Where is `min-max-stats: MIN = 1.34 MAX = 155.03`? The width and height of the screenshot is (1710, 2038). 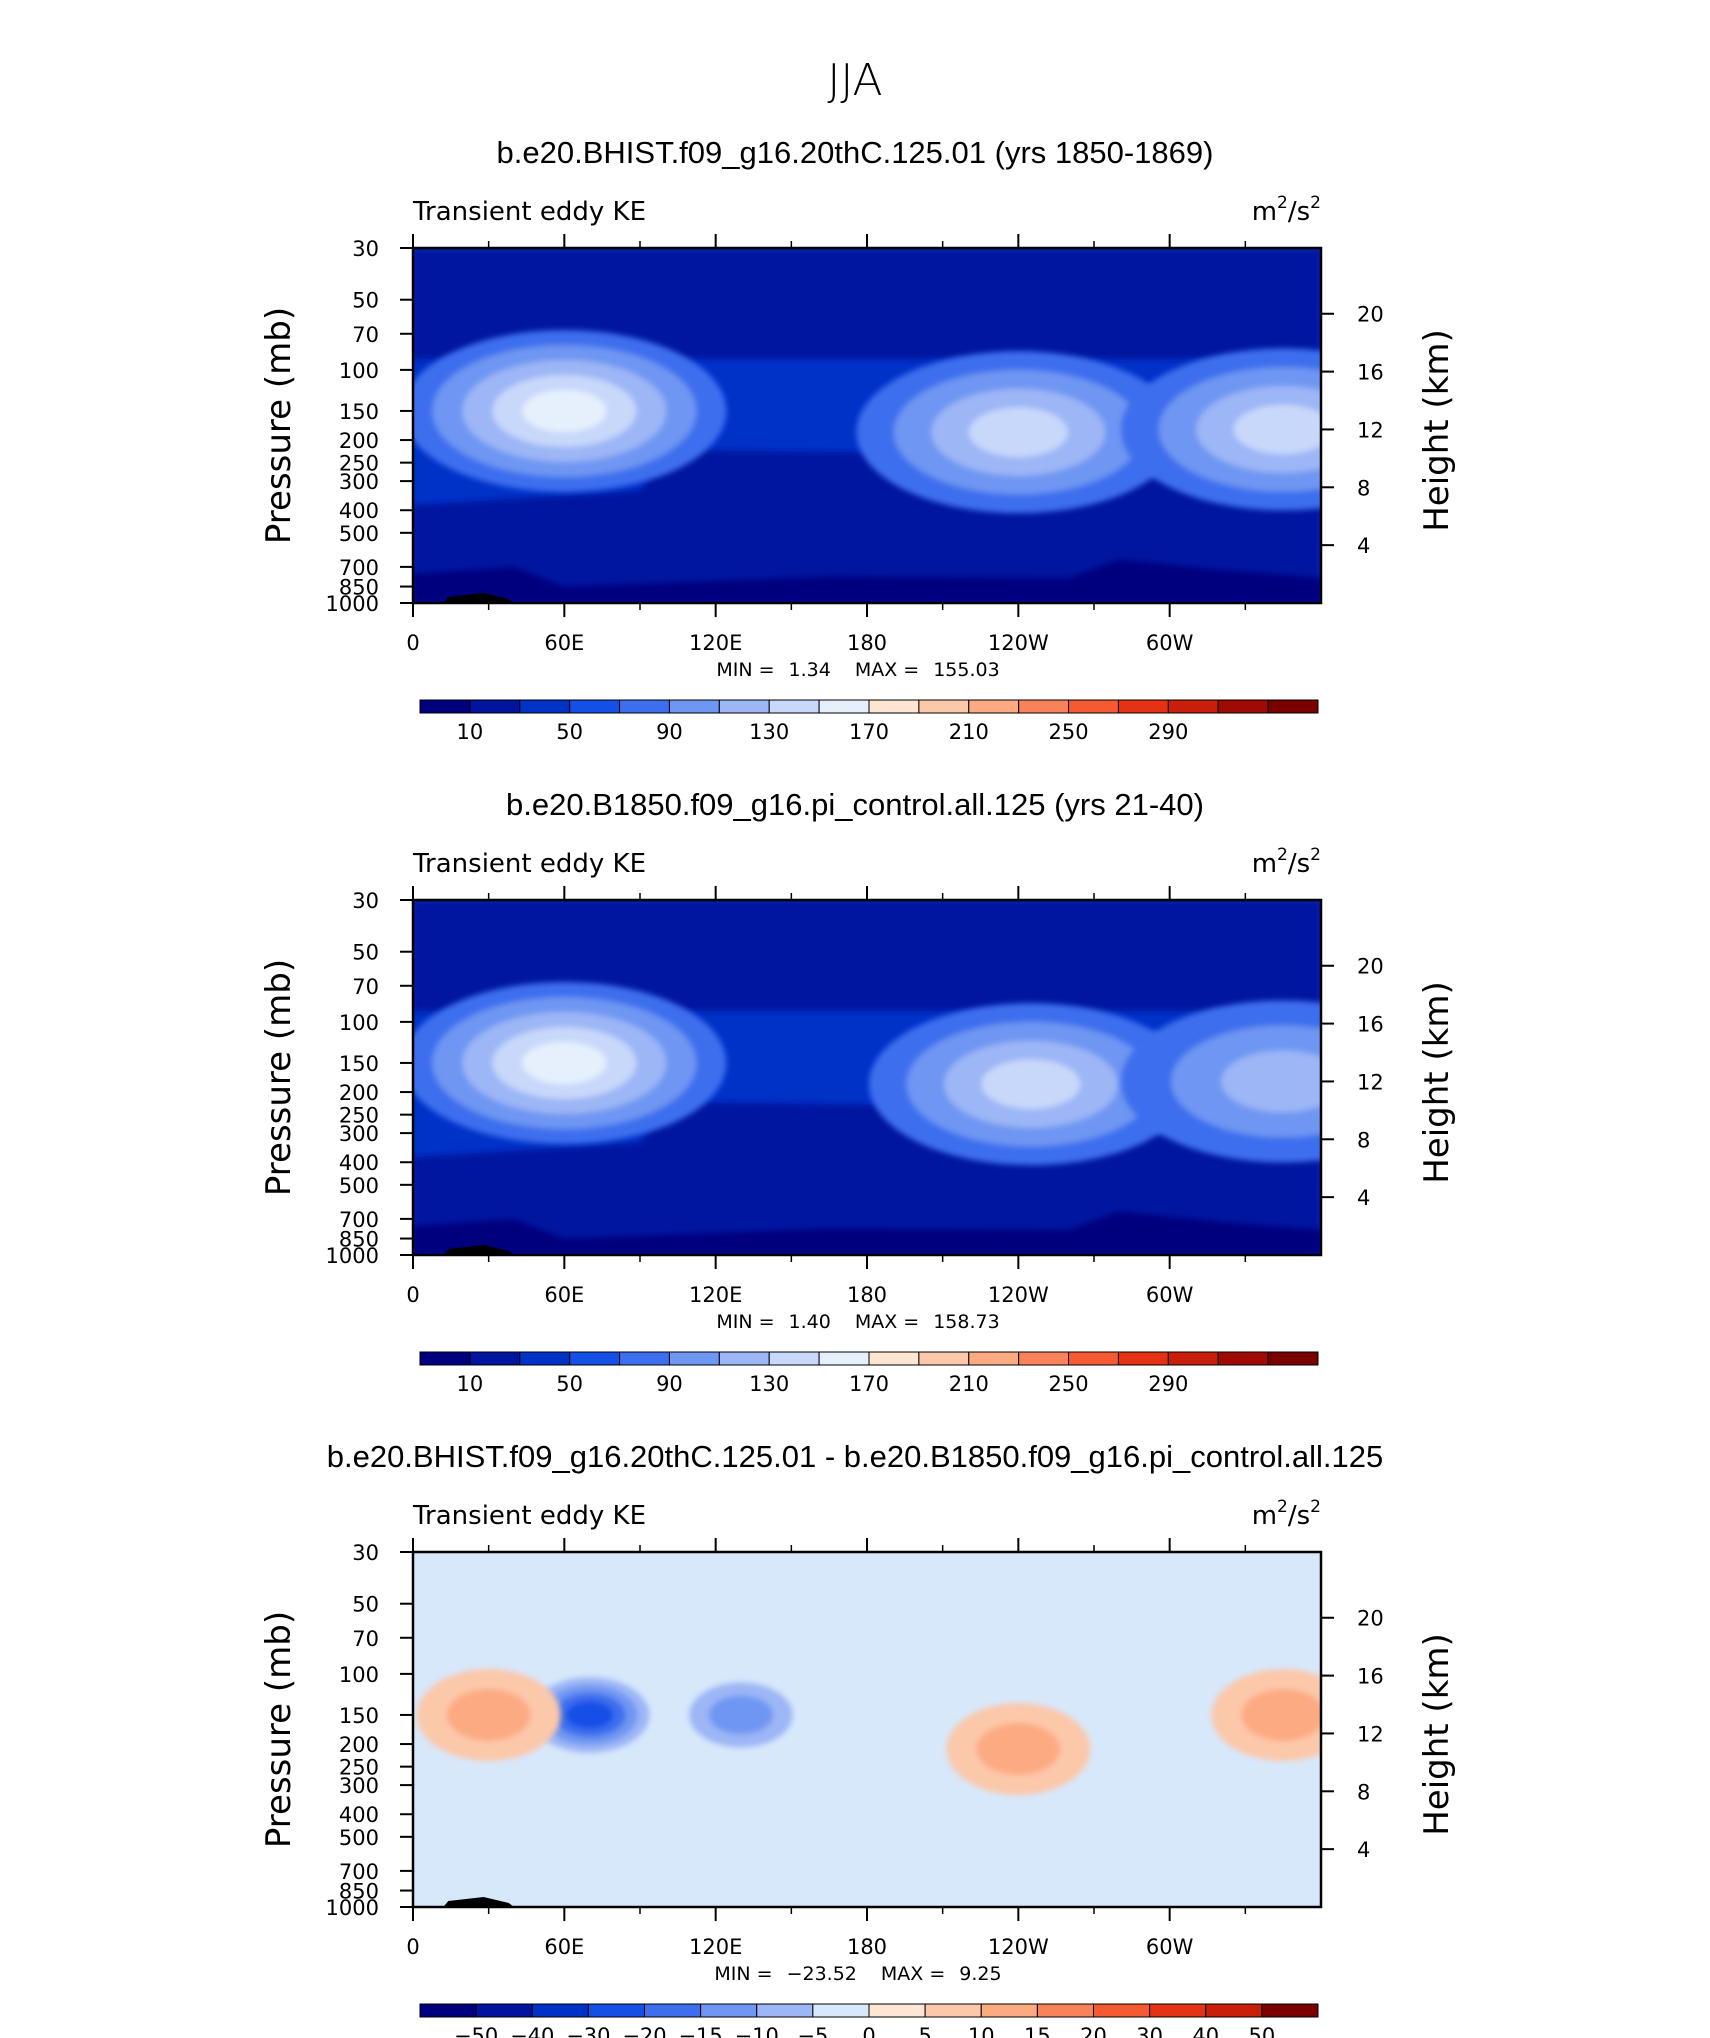
min-max-stats: MIN = 1.34 MAX = 155.03 is located at coordinates (857, 670).